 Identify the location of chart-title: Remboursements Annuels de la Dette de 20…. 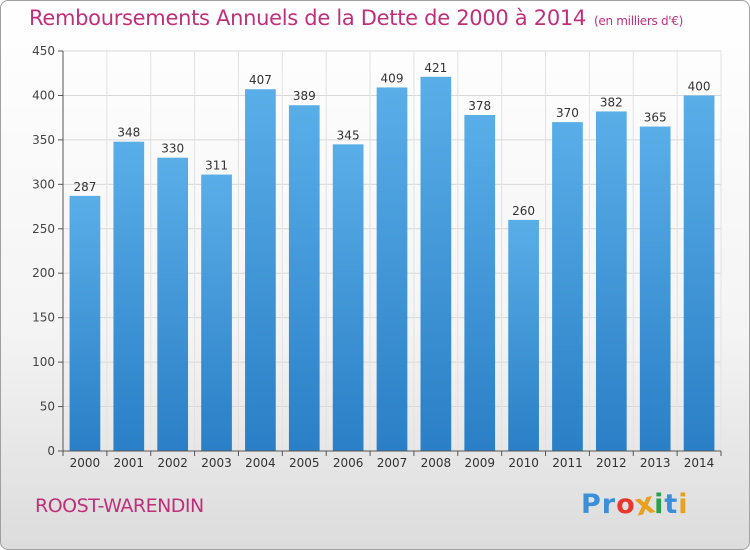
(356, 18).